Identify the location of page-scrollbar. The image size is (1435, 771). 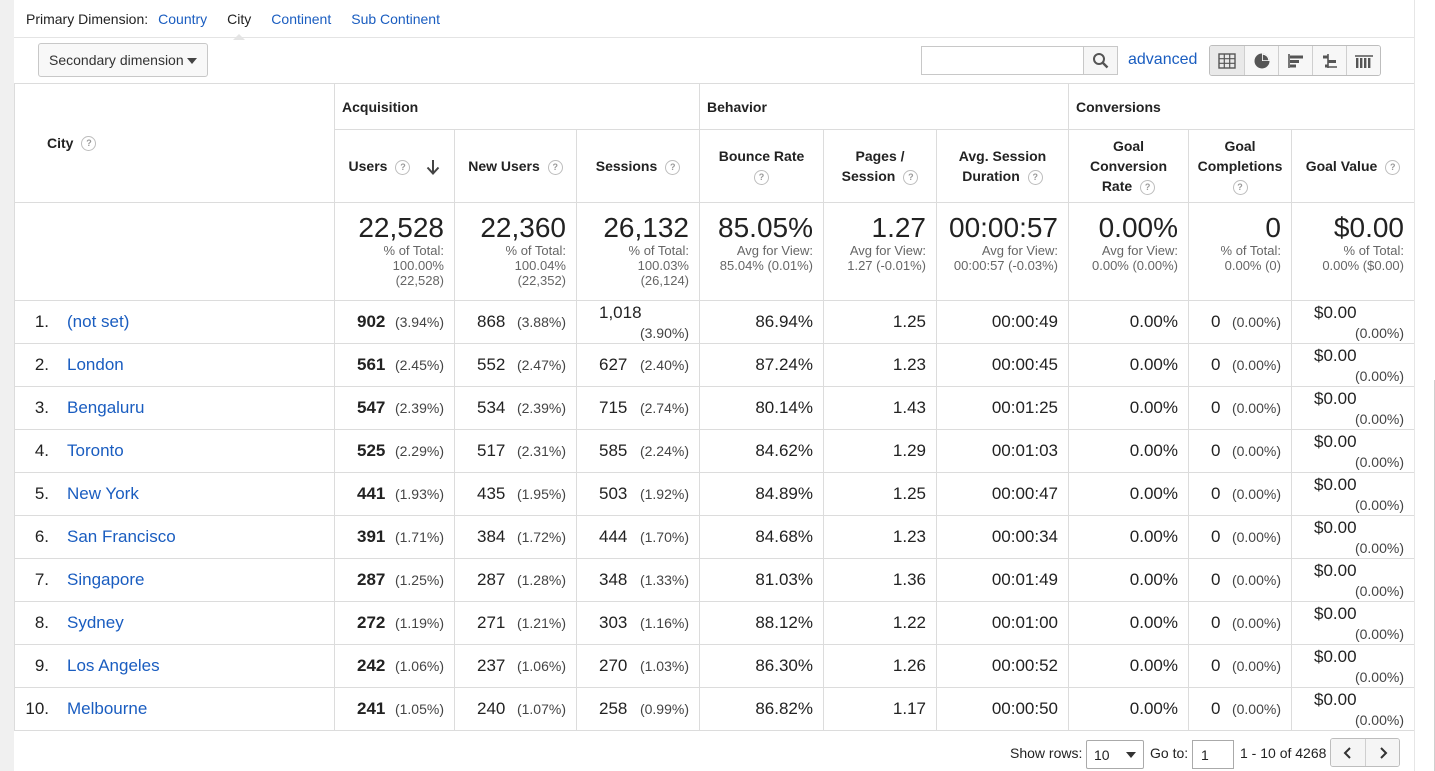
(1424, 385).